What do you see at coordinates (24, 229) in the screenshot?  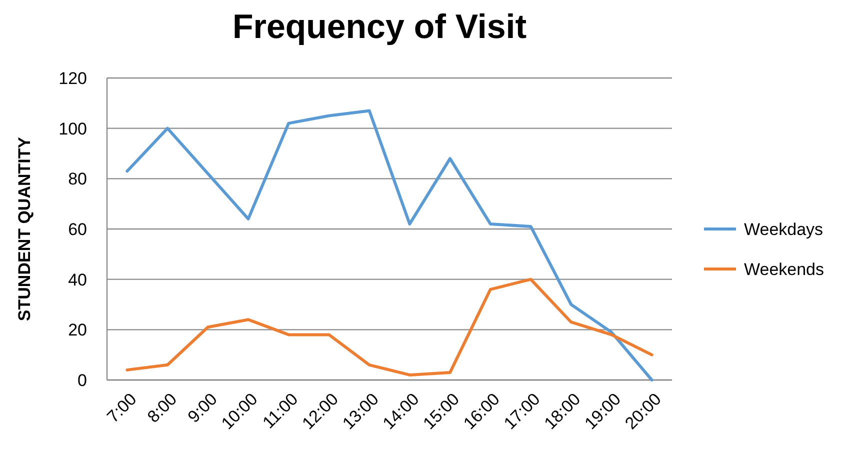 I see `y-axis-title: STUNDENT QUANTITY` at bounding box center [24, 229].